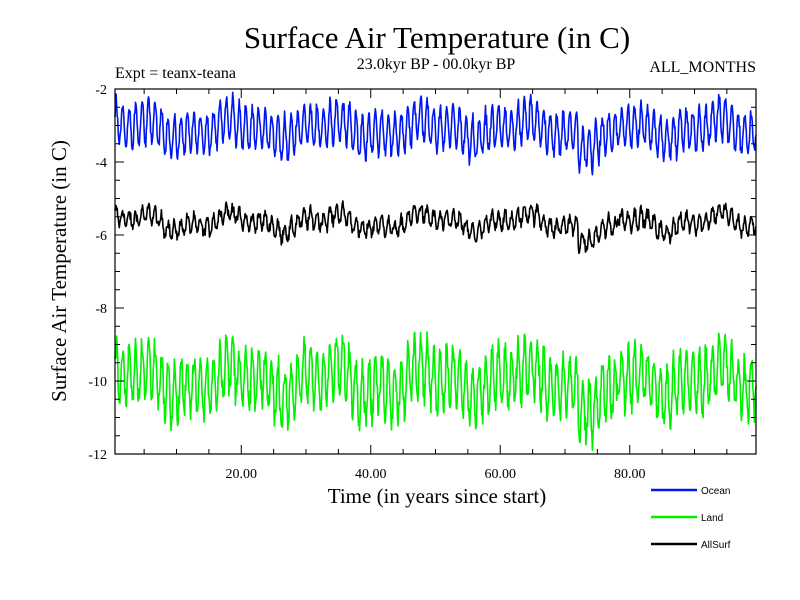 This screenshot has width=800, height=600. I want to click on x-tick-label: 60.00, so click(500, 474).